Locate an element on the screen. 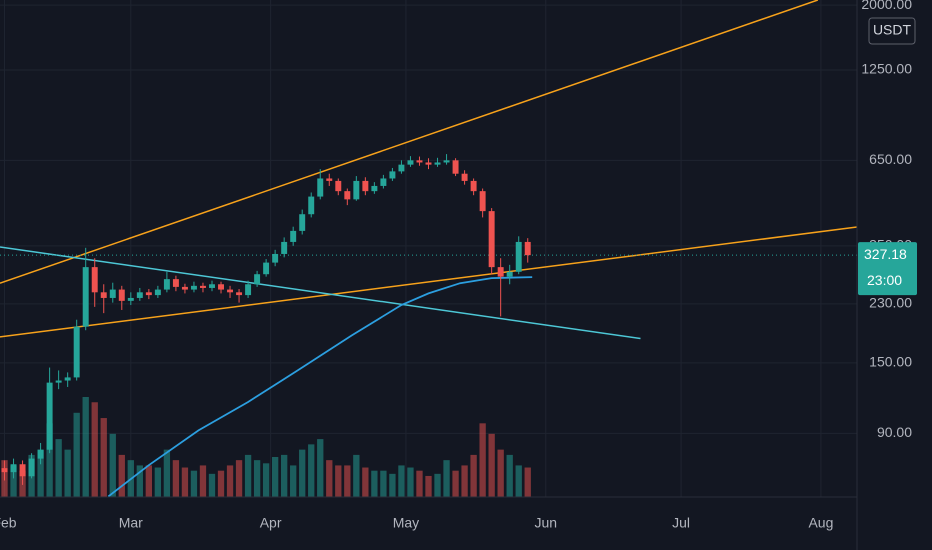  last-price-box is located at coordinates (887, 269).